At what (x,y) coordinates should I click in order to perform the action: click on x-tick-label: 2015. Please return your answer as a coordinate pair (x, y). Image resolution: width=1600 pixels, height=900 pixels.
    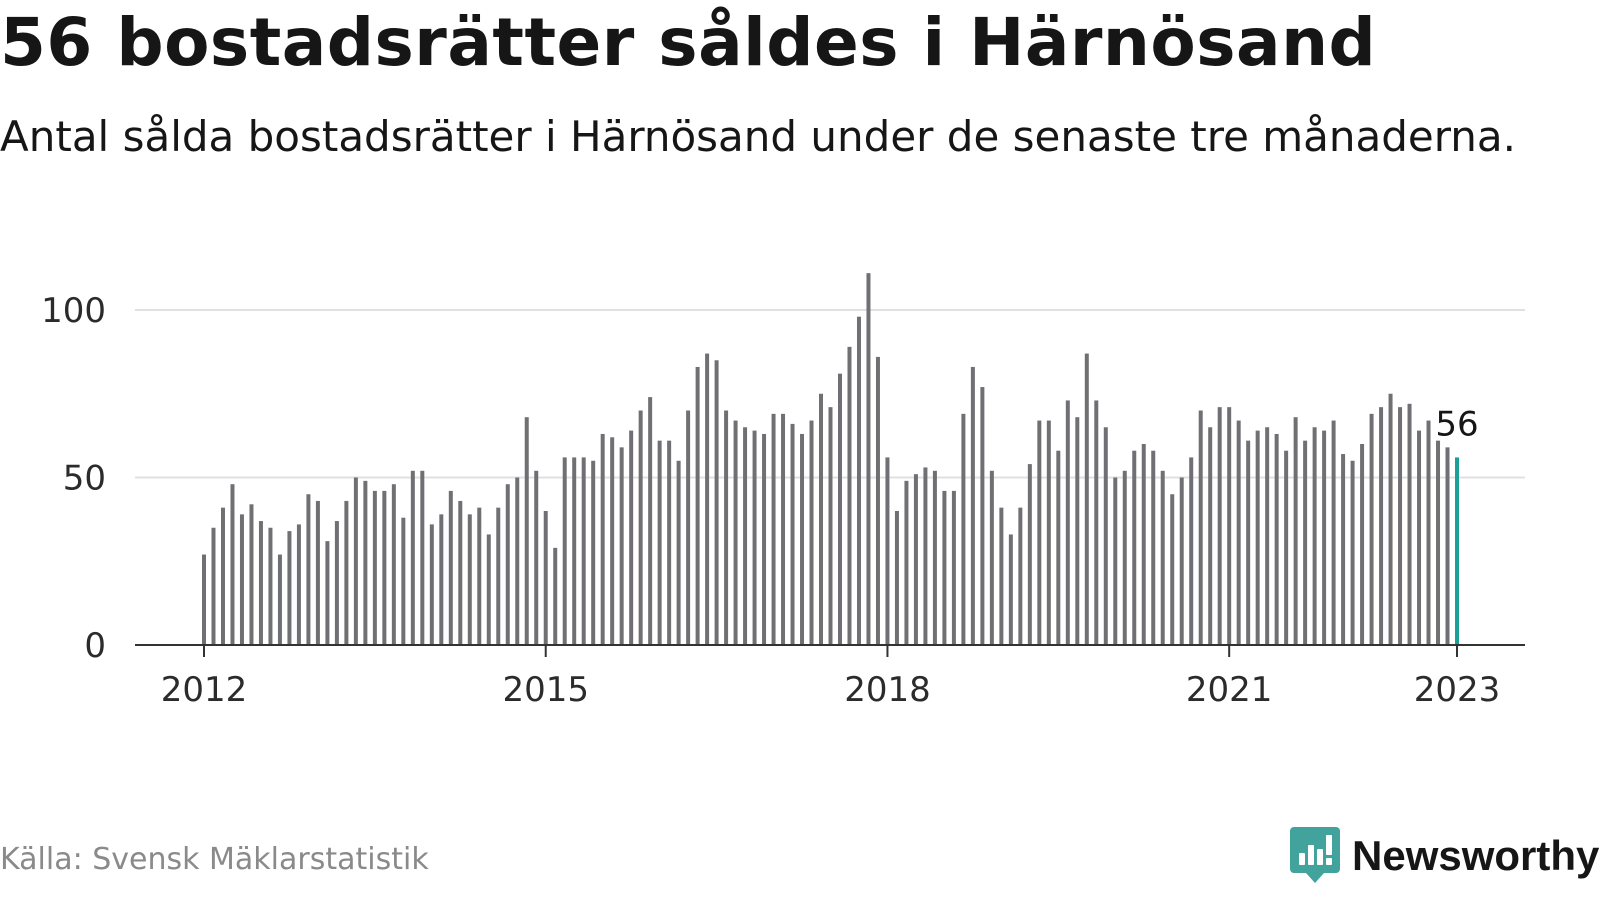
    Looking at the image, I should click on (545, 690).